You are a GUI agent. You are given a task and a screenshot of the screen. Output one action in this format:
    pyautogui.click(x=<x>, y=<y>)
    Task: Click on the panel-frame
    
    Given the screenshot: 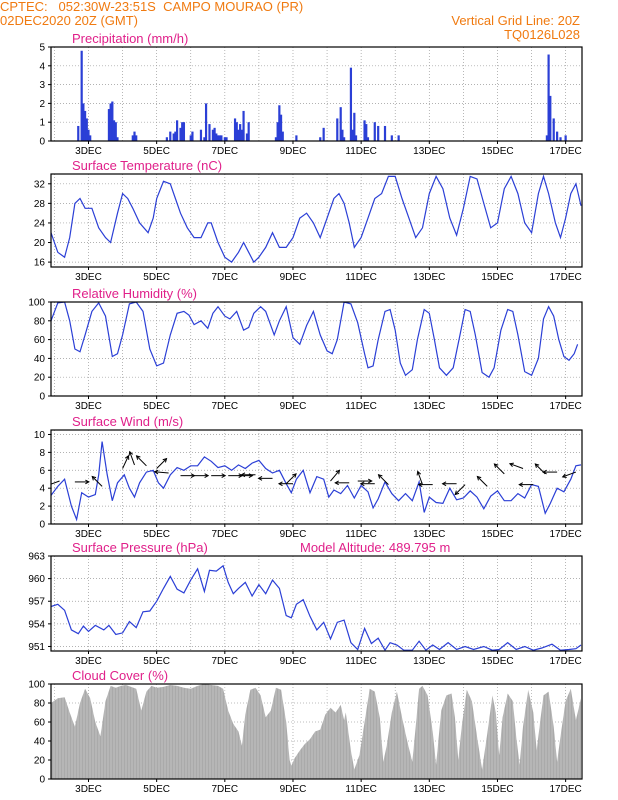 What is the action you would take?
    pyautogui.click(x=316, y=603)
    